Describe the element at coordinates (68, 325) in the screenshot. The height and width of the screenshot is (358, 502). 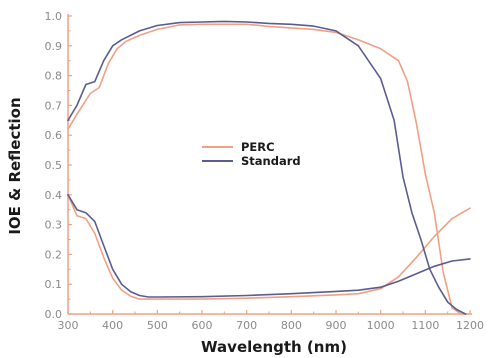
I see `x-tick-label: 300` at that location.